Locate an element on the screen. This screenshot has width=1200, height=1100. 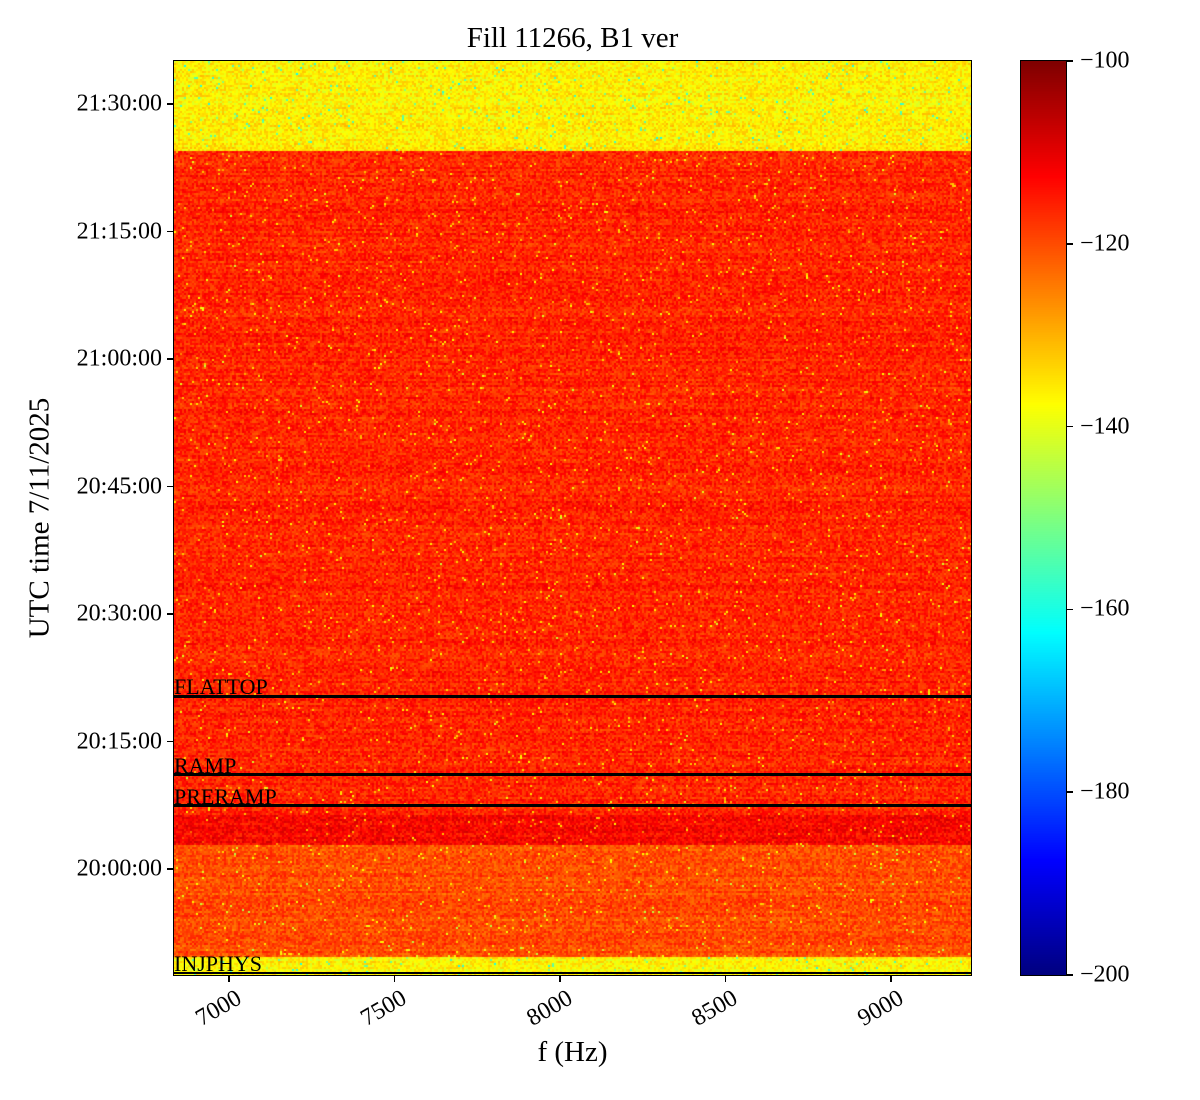
colorbar-tick-label: −100 is located at coordinates (1105, 60).